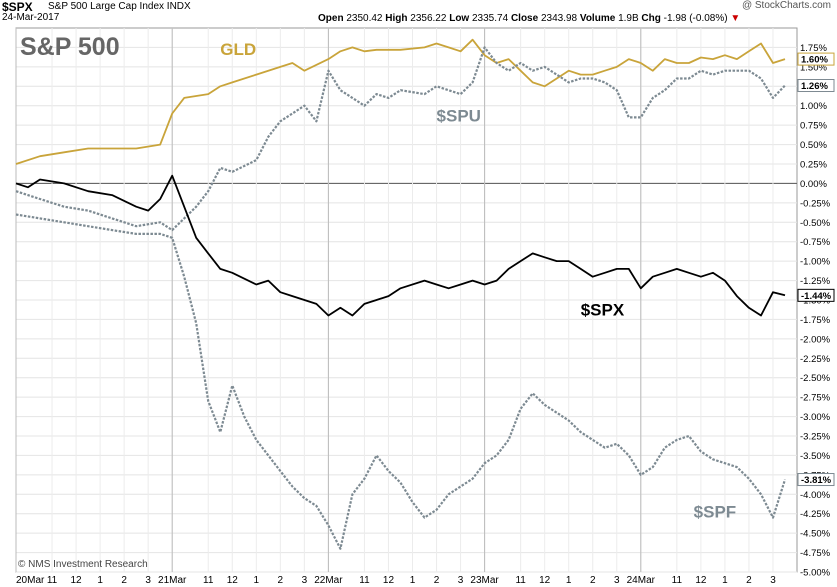 The width and height of the screenshot is (837, 587). What do you see at coordinates (815, 223) in the screenshot?
I see `y-tick-label: -0.50%` at bounding box center [815, 223].